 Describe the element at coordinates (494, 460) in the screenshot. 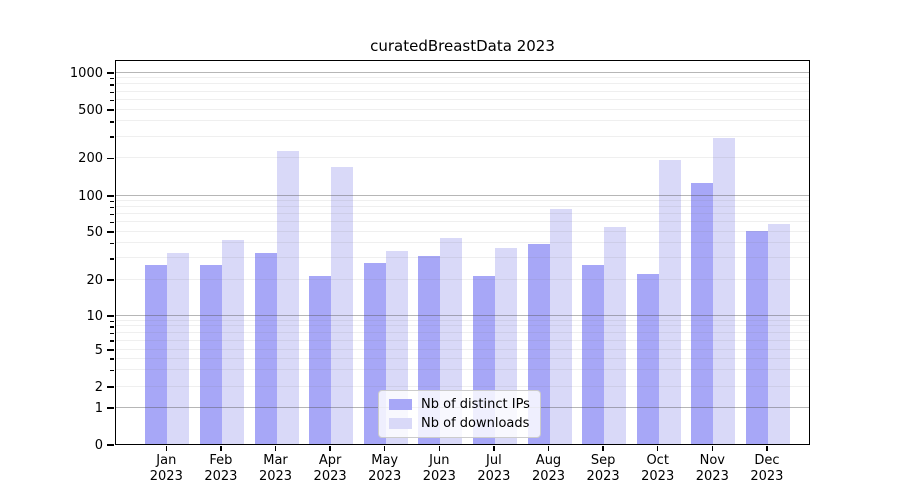

I see `x-tick-month: Jul` at that location.